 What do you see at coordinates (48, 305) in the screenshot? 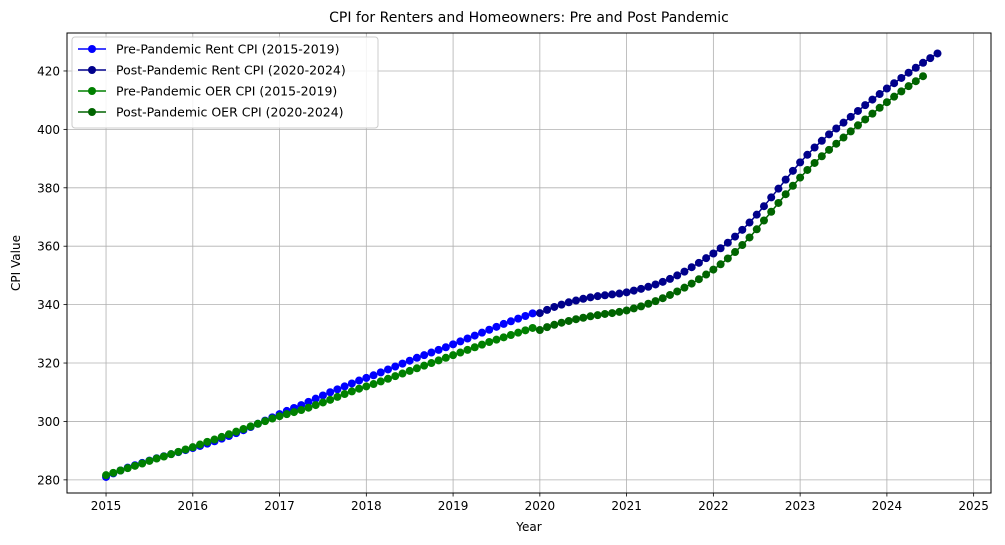
I see `y-tick-label: 340` at bounding box center [48, 305].